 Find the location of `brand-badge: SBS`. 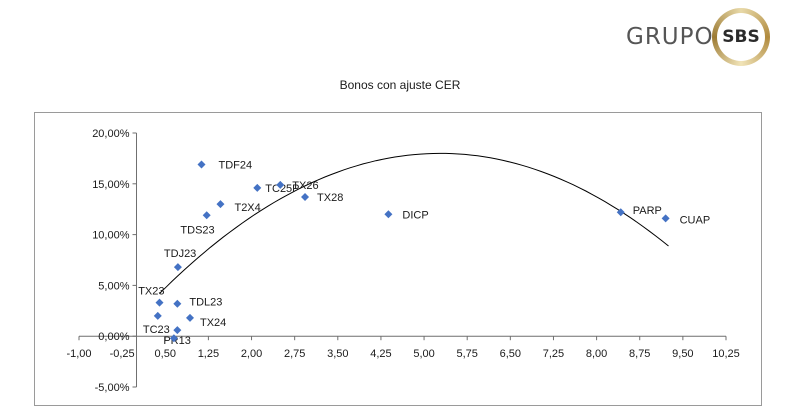

brand-badge: SBS is located at coordinates (741, 37).